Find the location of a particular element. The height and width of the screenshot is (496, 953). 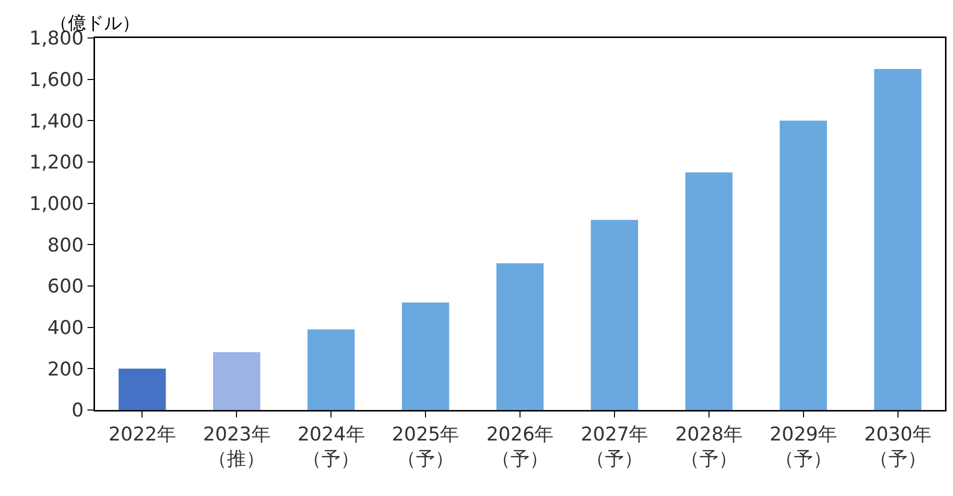

x-tick-label: 2024年（予） is located at coordinates (331, 446).